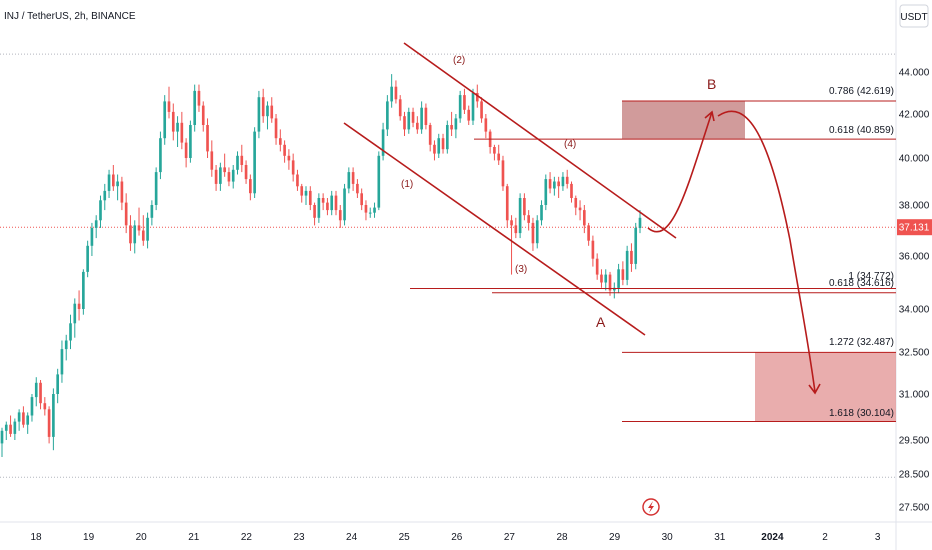 This screenshot has width=932, height=550. I want to click on currency-button-frame, so click(914, 16).